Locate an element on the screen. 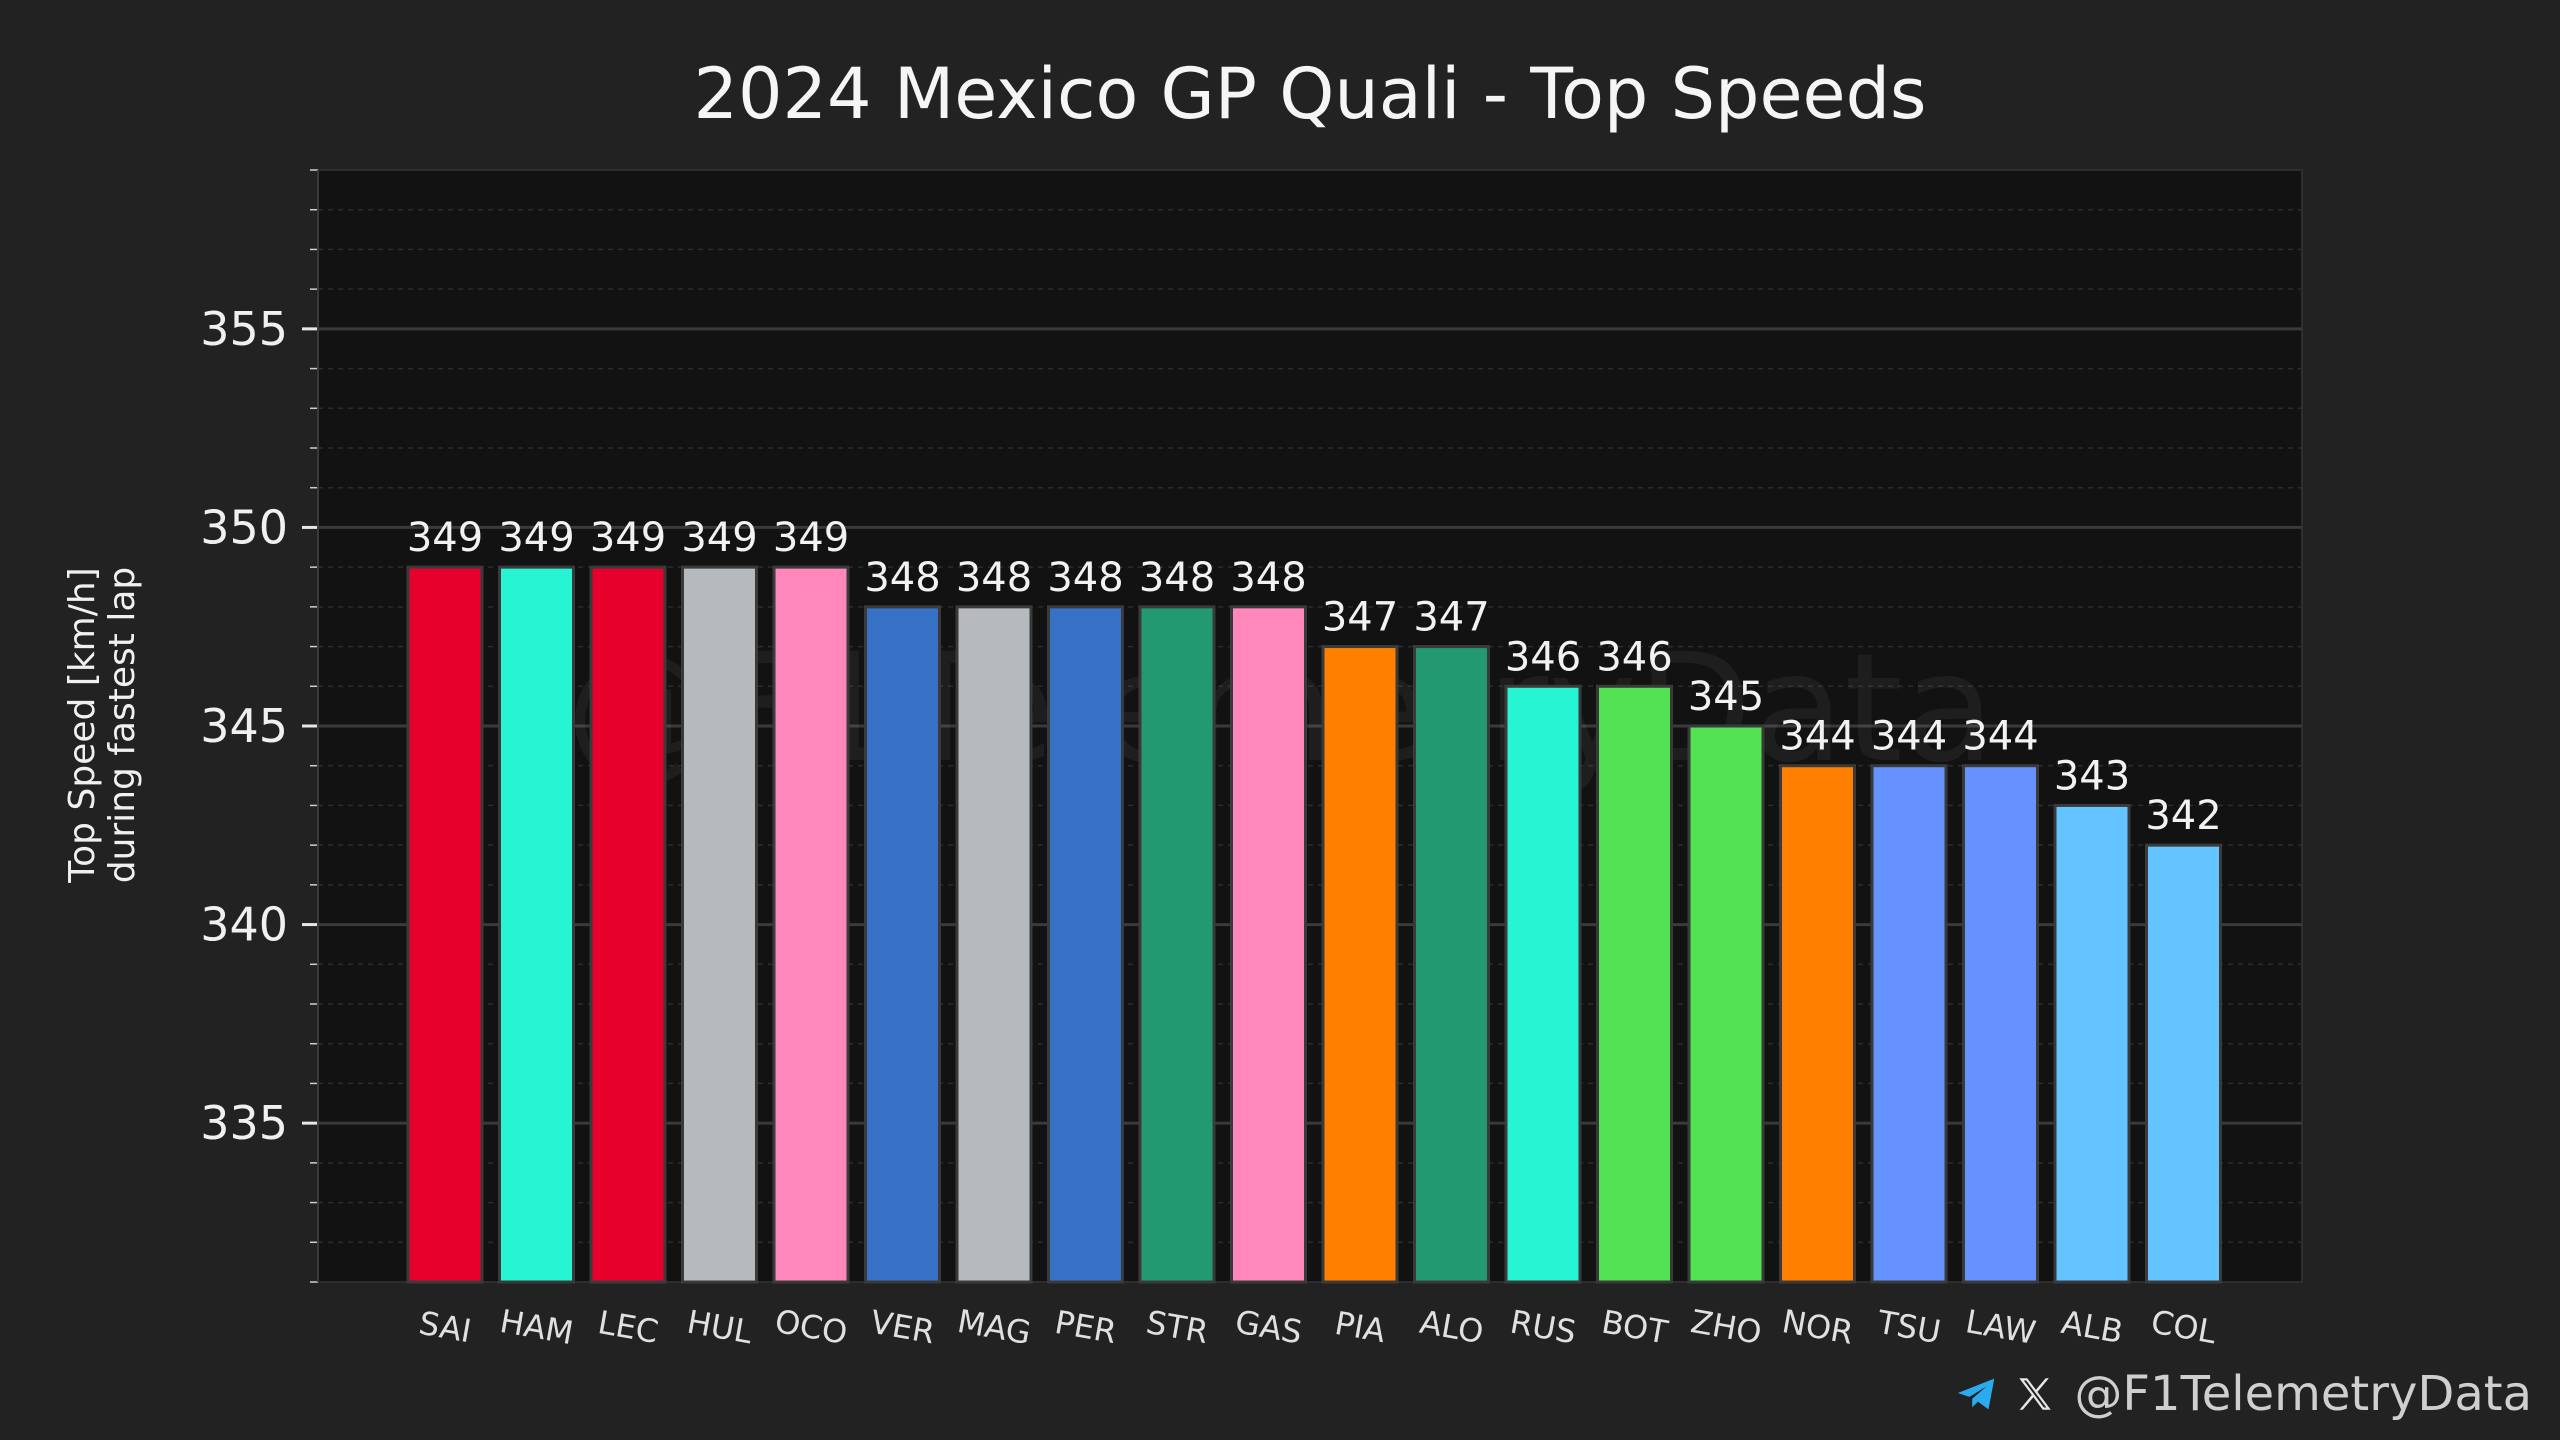  bar-value-label: 342 is located at coordinates (2183, 816).